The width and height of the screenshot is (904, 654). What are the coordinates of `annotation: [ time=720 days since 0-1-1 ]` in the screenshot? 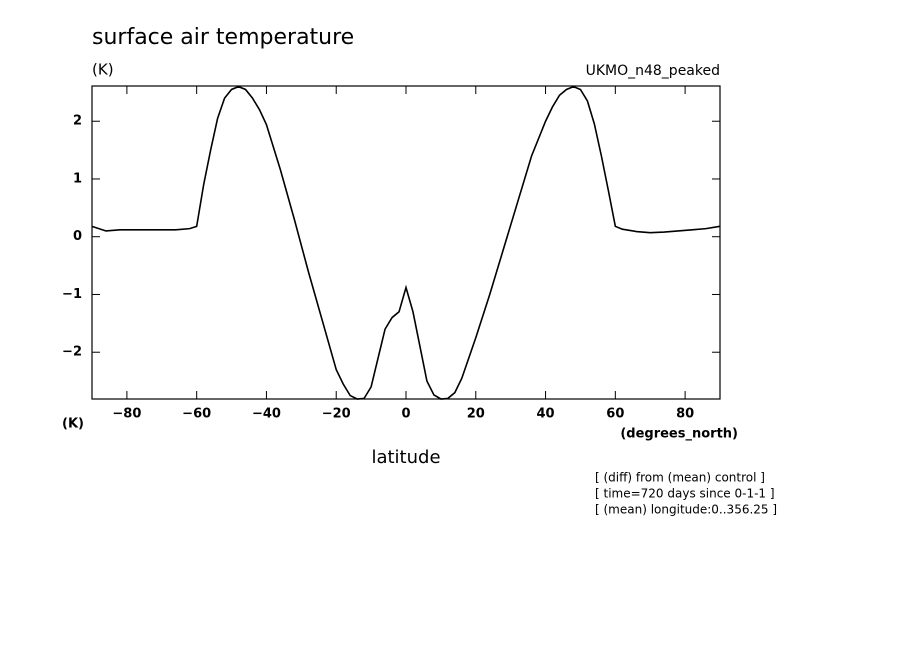 It's located at (685, 494).